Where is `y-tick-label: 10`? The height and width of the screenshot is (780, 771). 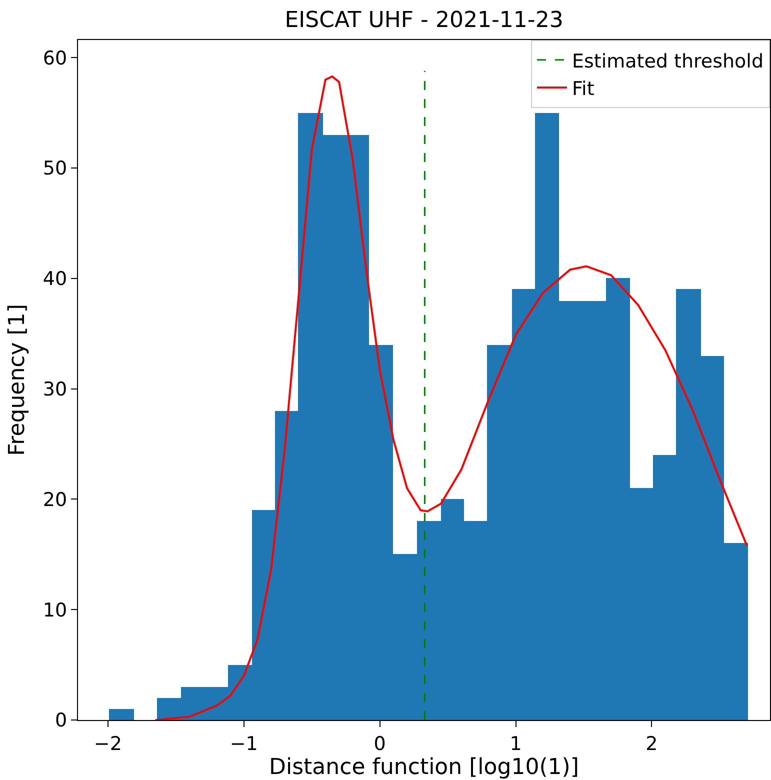 y-tick-label: 10 is located at coordinates (55, 610).